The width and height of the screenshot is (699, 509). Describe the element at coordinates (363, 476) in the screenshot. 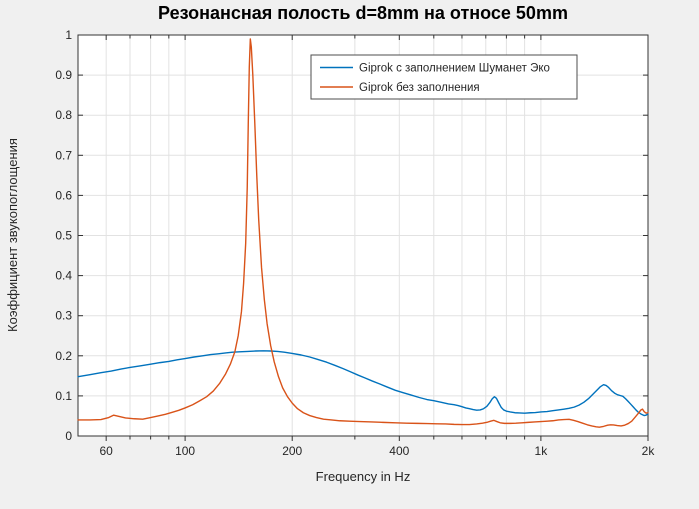

I see `x-axis-label: Frequency in Hz` at that location.